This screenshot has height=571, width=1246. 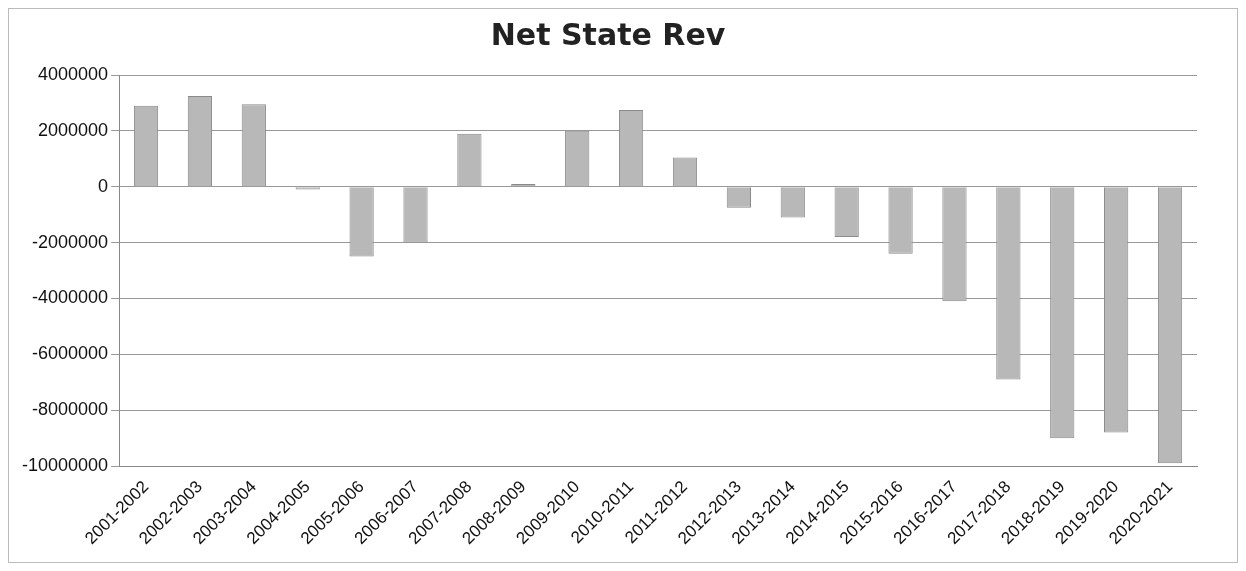 What do you see at coordinates (73, 129) in the screenshot?
I see `y-tick-label: 2000000` at bounding box center [73, 129].